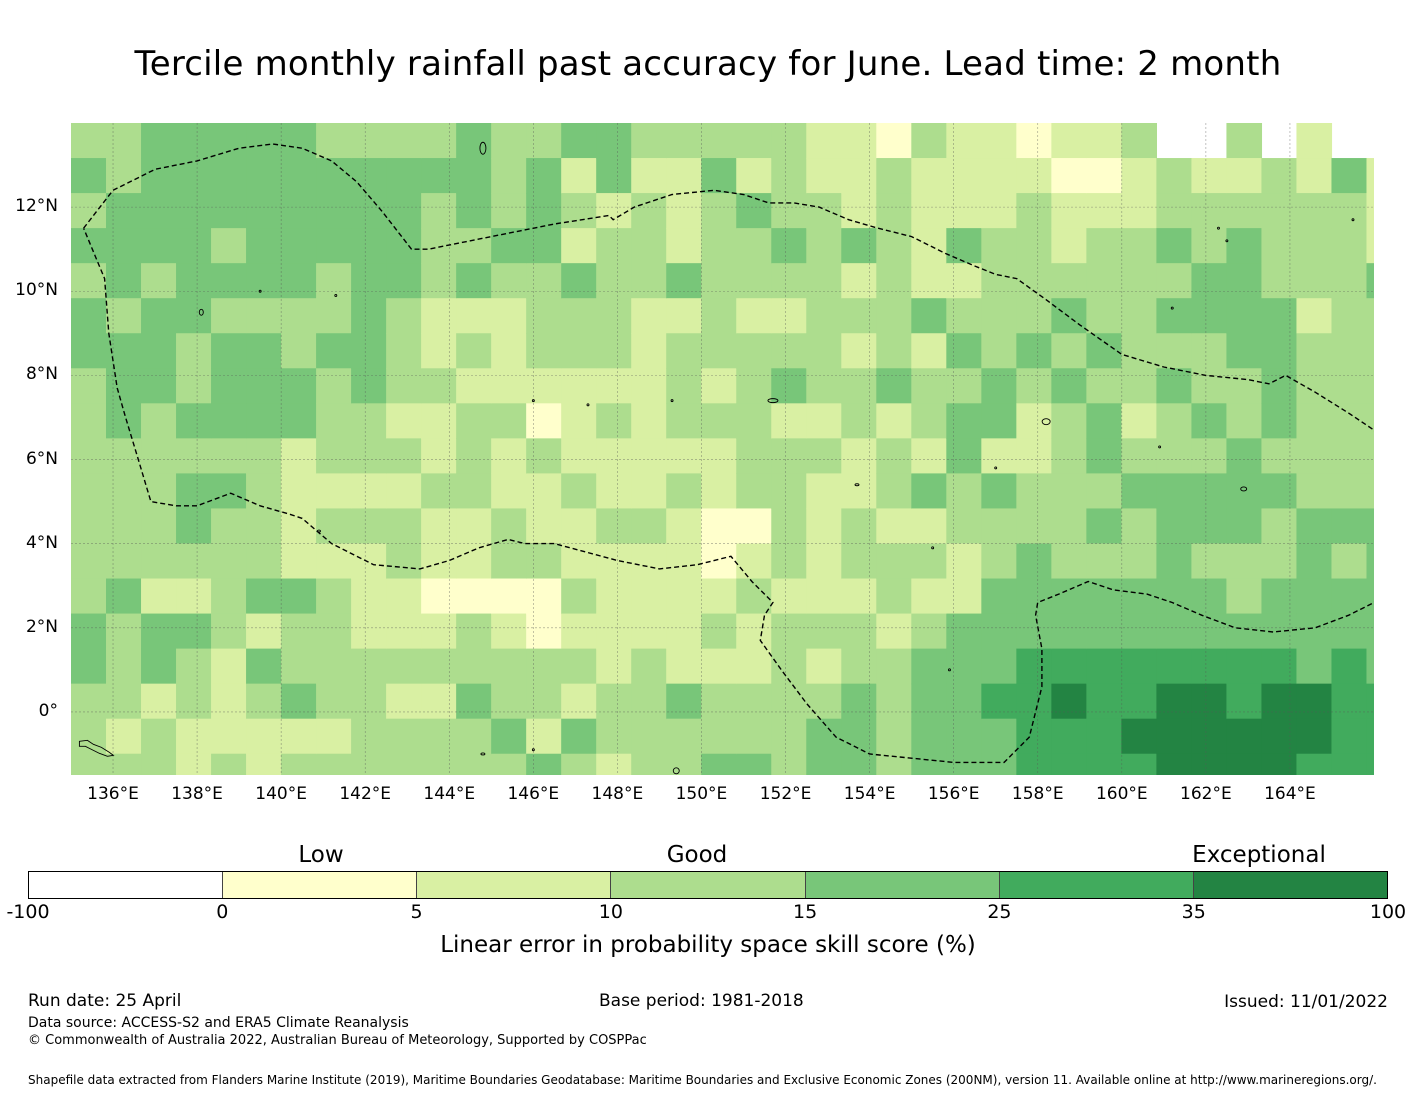 The width and height of the screenshot is (1416, 1095). Describe the element at coordinates (1290, 794) in the screenshot. I see `longitude-tick-label: 164°E` at that location.